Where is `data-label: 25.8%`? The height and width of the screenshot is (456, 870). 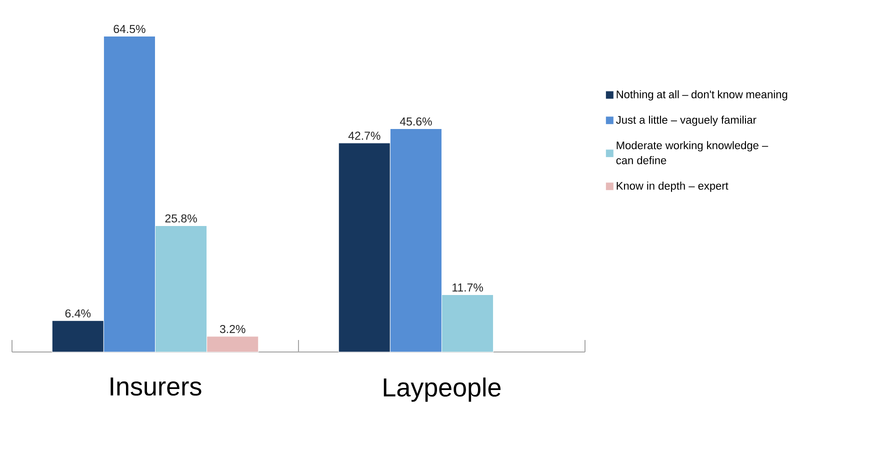
data-label: 25.8% is located at coordinates (181, 218).